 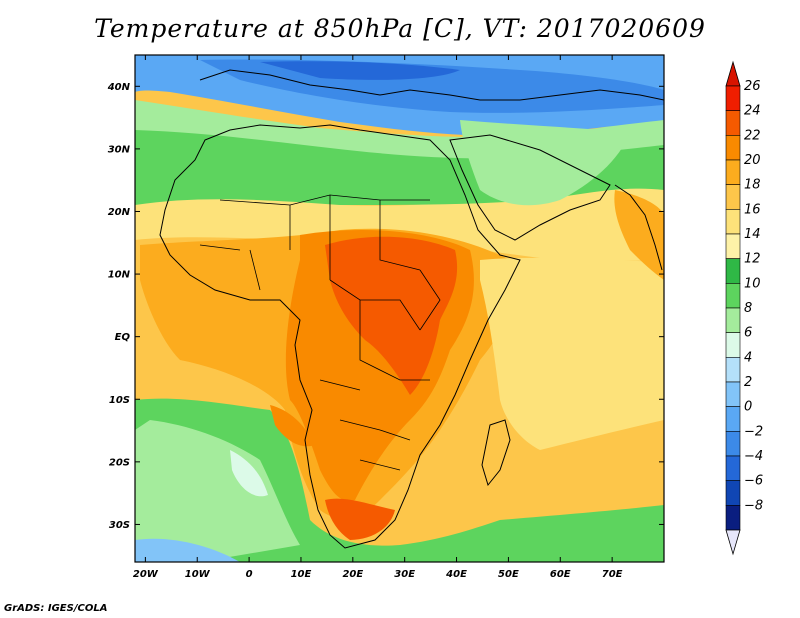 What do you see at coordinates (752, 185) in the screenshot?
I see `colorbar-level-label: 18` at bounding box center [752, 185].